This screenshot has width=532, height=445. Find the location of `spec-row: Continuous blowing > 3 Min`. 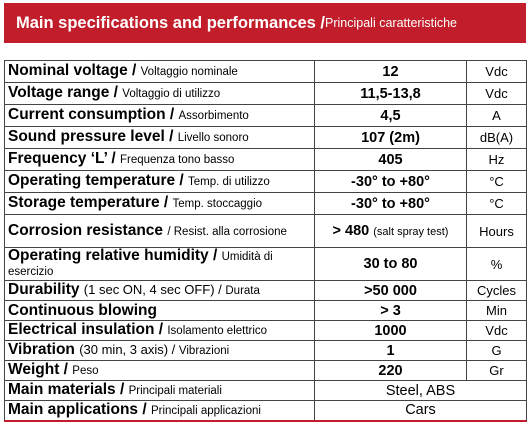

spec-row: Continuous blowing > 3 Min is located at coordinates (265, 310).